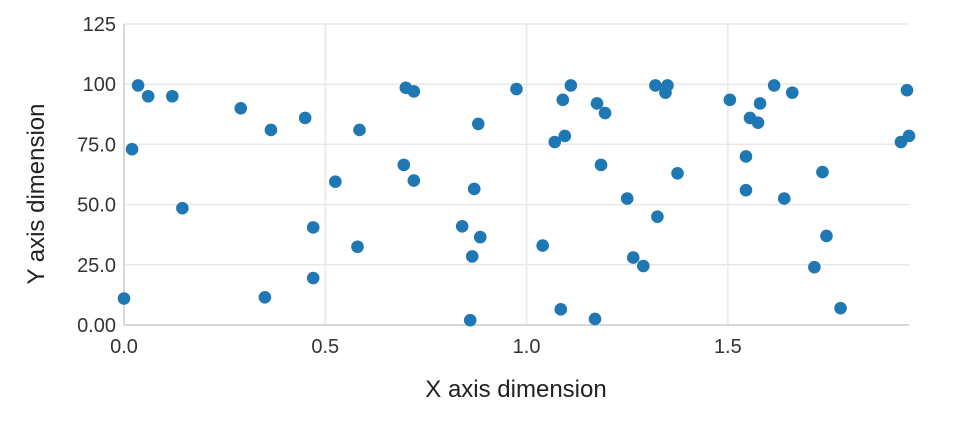 This screenshot has width=956, height=432. What do you see at coordinates (515, 389) in the screenshot?
I see `x-axis-title: X axis dimension` at bounding box center [515, 389].